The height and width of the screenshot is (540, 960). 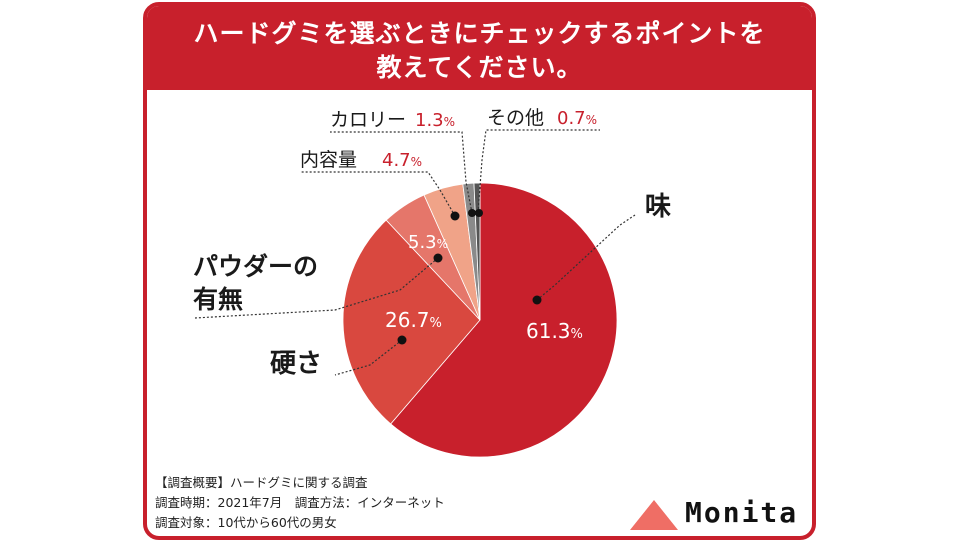 I want to click on logo-text: Monita, so click(x=742, y=512).